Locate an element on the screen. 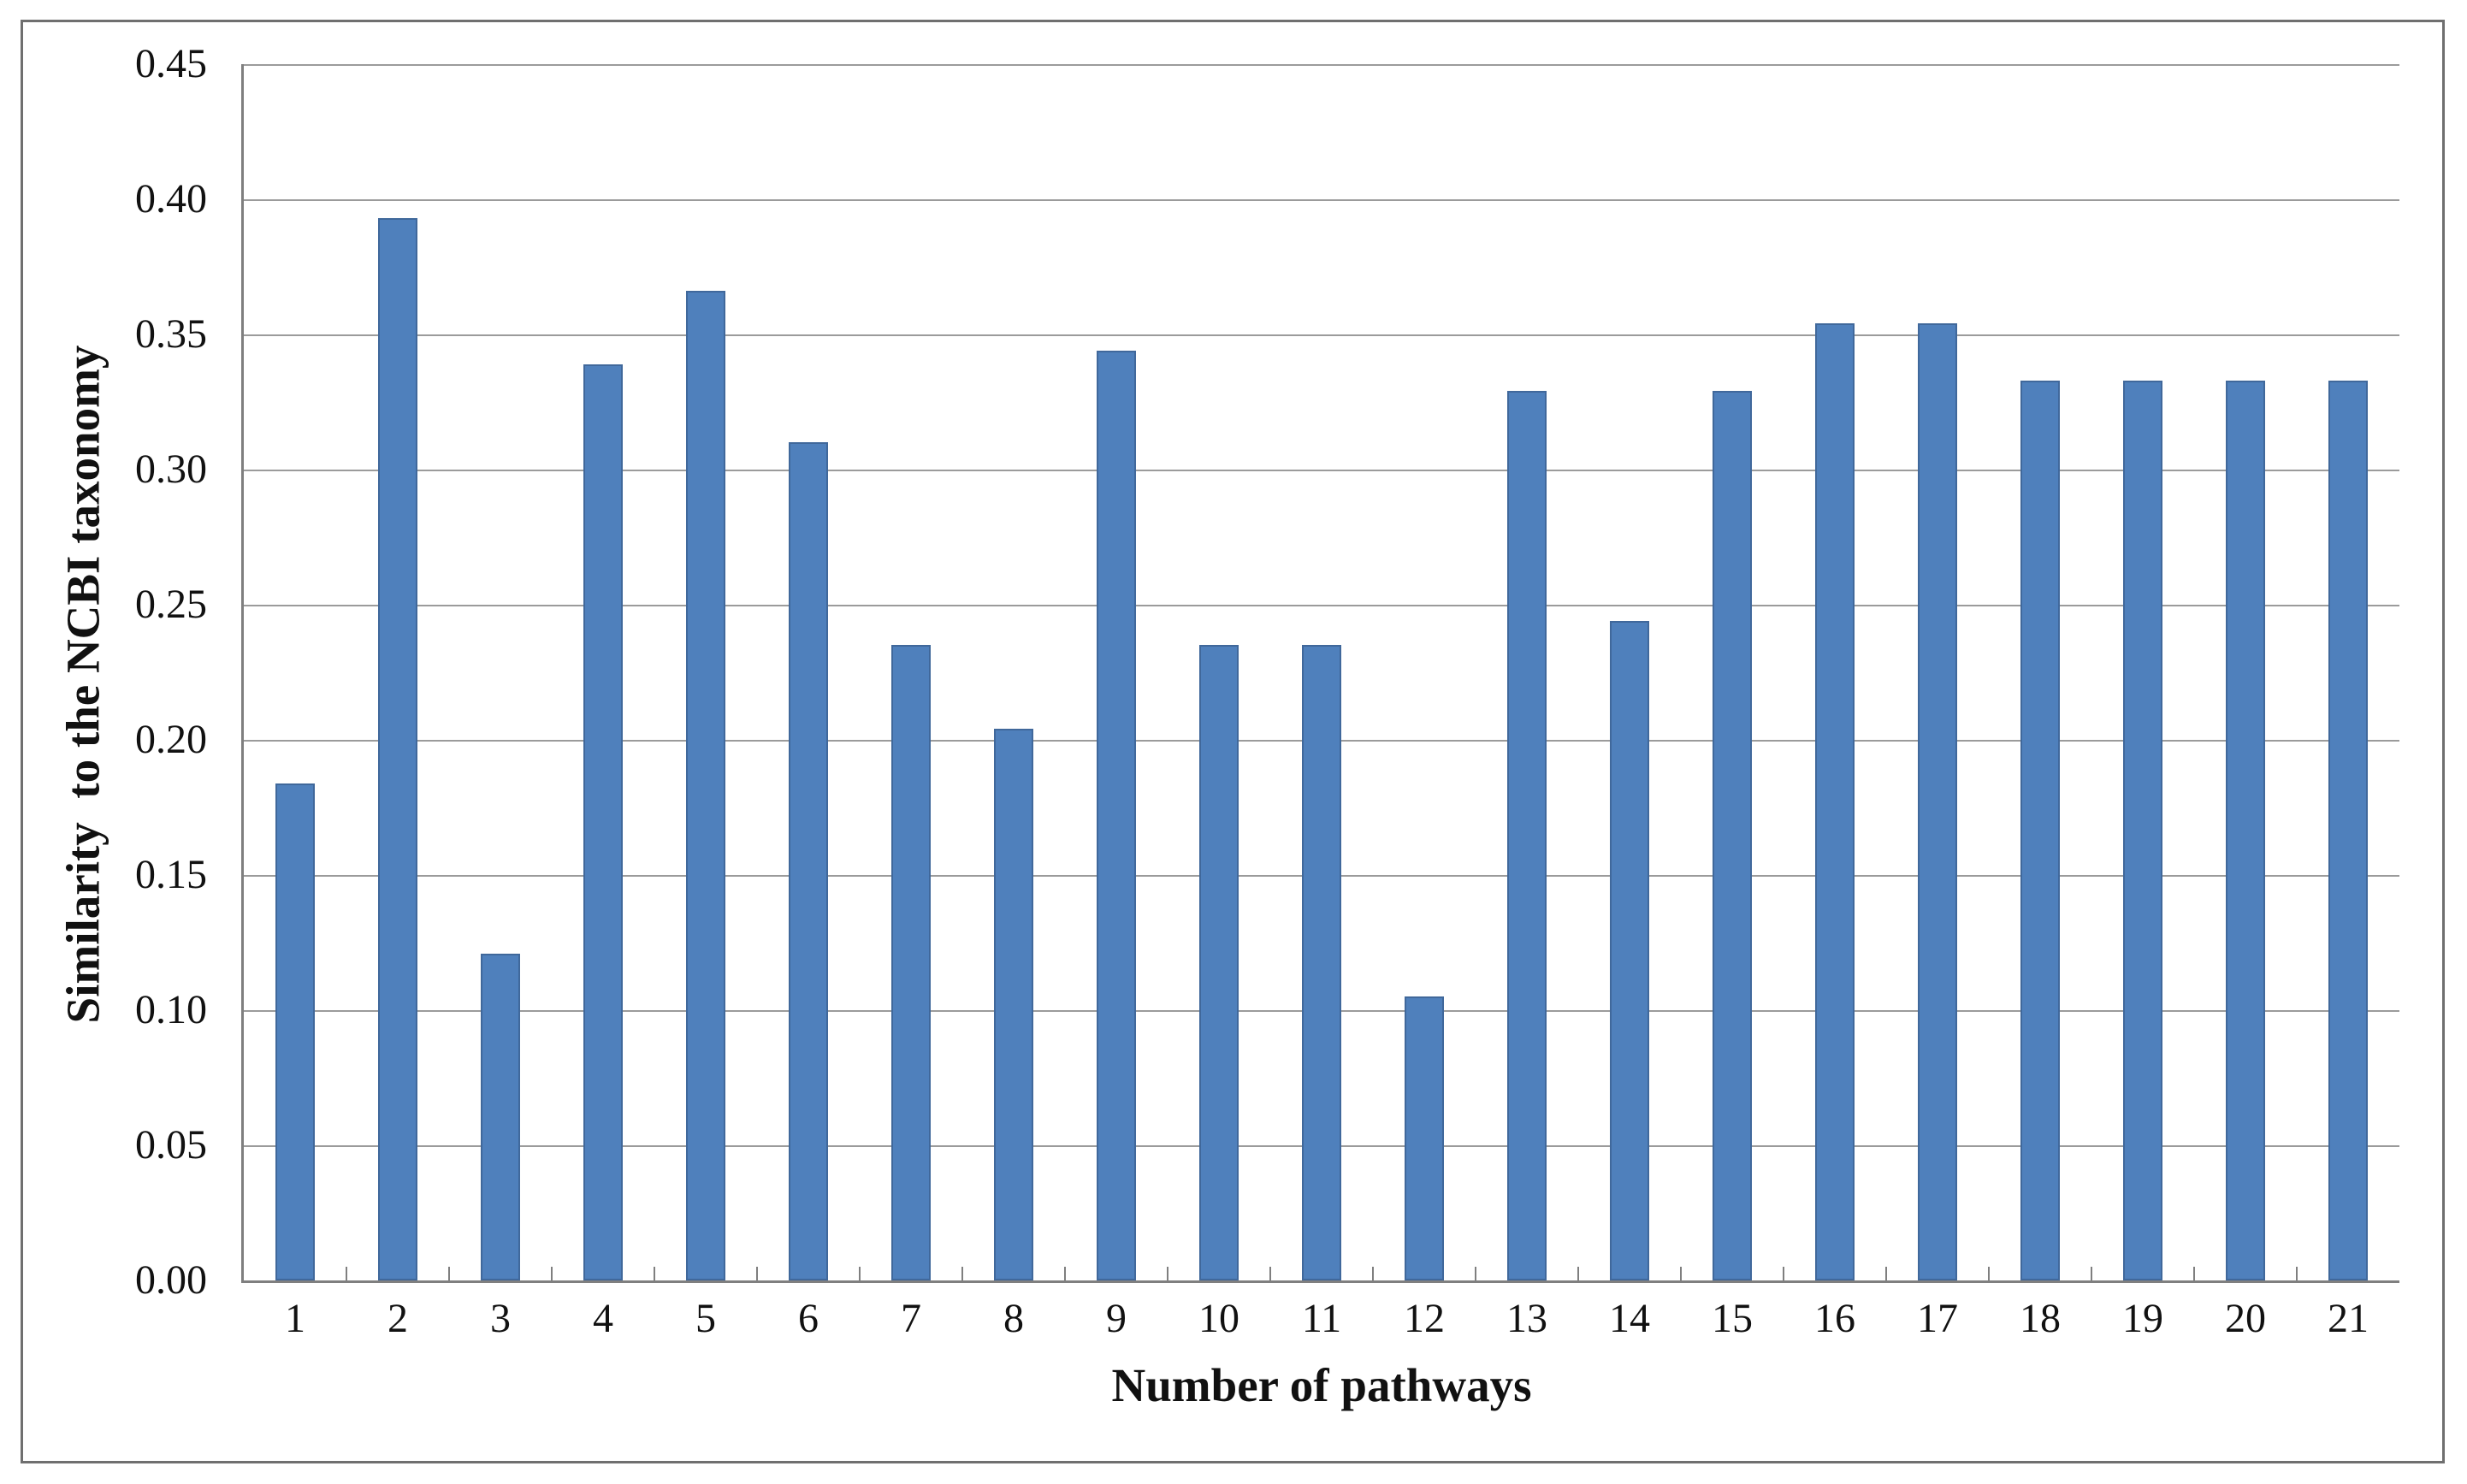 The height and width of the screenshot is (1484, 2467). x-tick-label-12: 12 is located at coordinates (1424, 1318).